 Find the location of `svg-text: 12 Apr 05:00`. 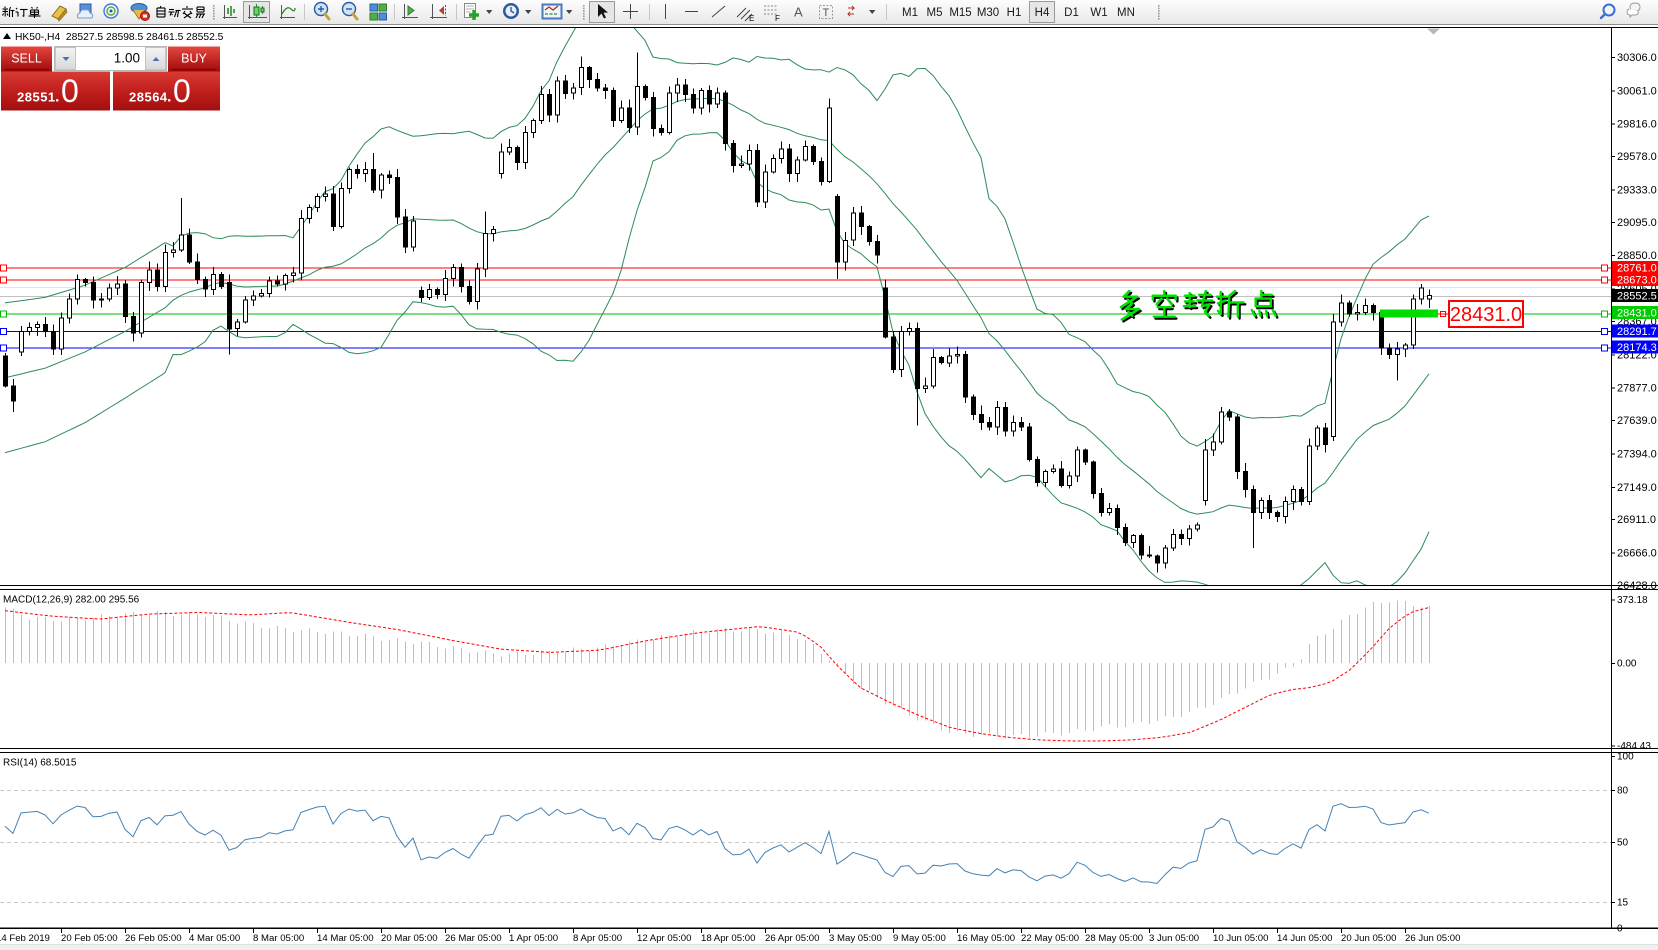

svg-text: 12 Apr 05:00 is located at coordinates (664, 938).